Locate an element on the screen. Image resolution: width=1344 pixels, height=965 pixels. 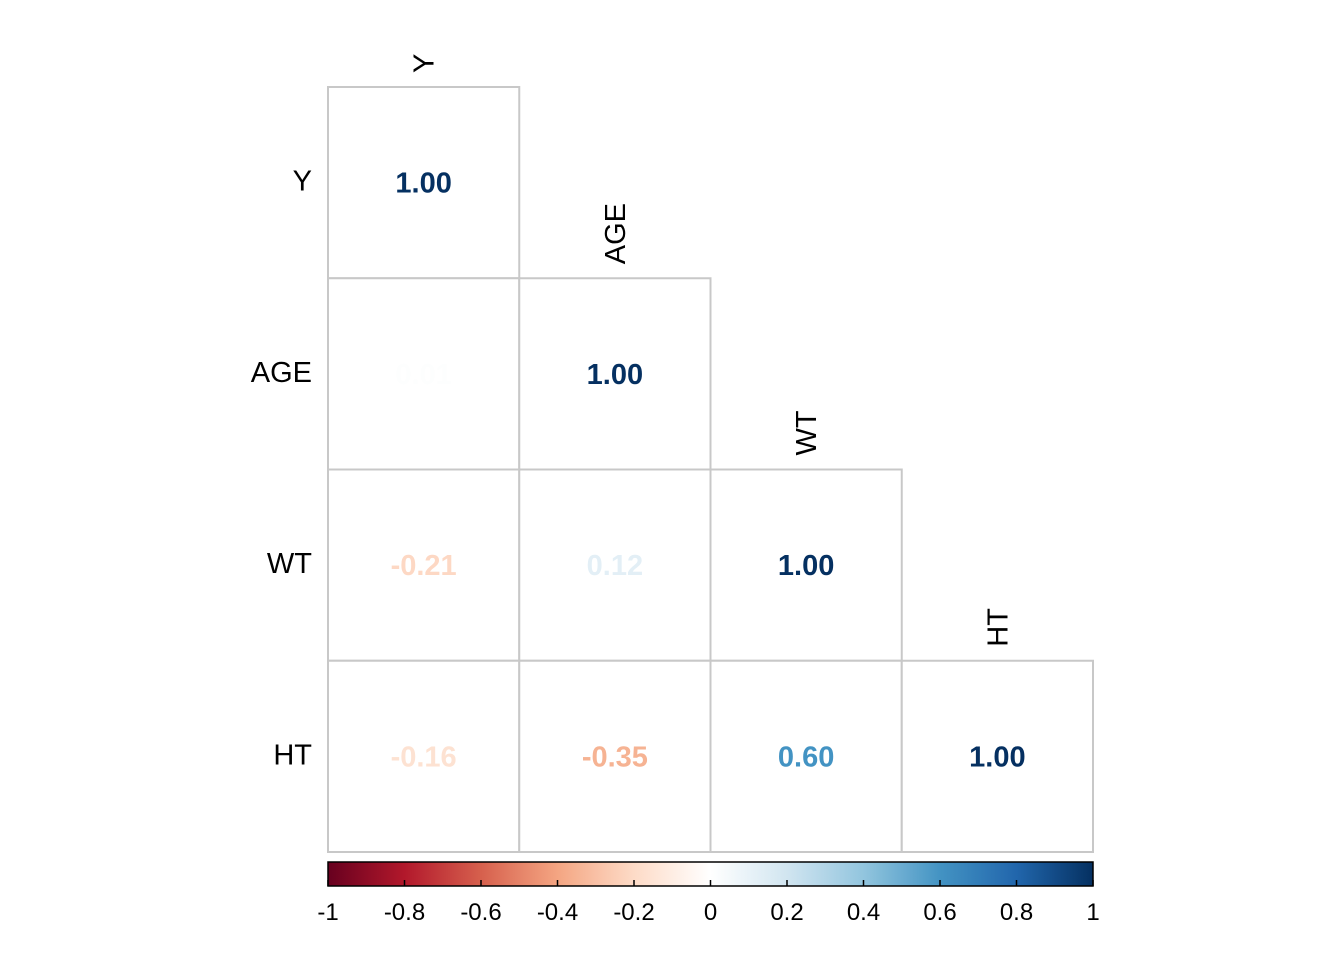
cell-value-age-age: 1.00 is located at coordinates (615, 375).